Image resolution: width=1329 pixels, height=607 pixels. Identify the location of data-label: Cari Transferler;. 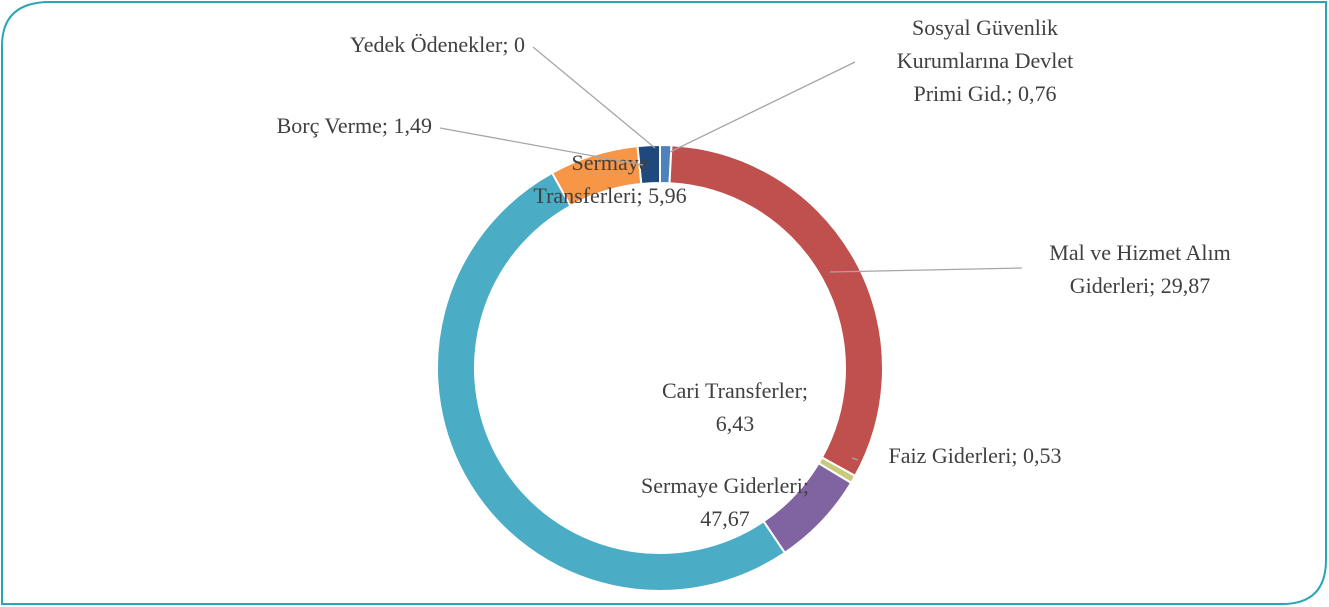
(735, 390).